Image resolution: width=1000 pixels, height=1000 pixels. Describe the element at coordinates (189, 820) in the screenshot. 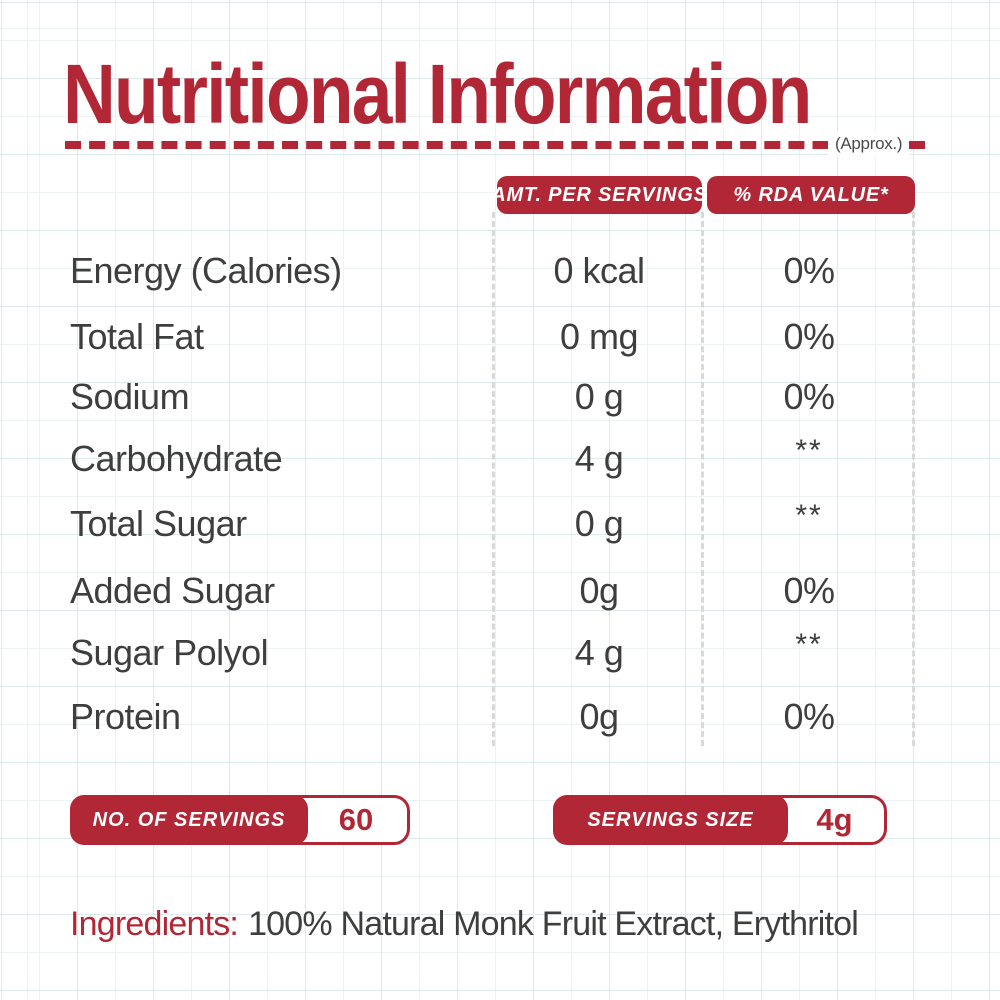

I see `servings-count-label: NO. OF SERVINGS` at that location.